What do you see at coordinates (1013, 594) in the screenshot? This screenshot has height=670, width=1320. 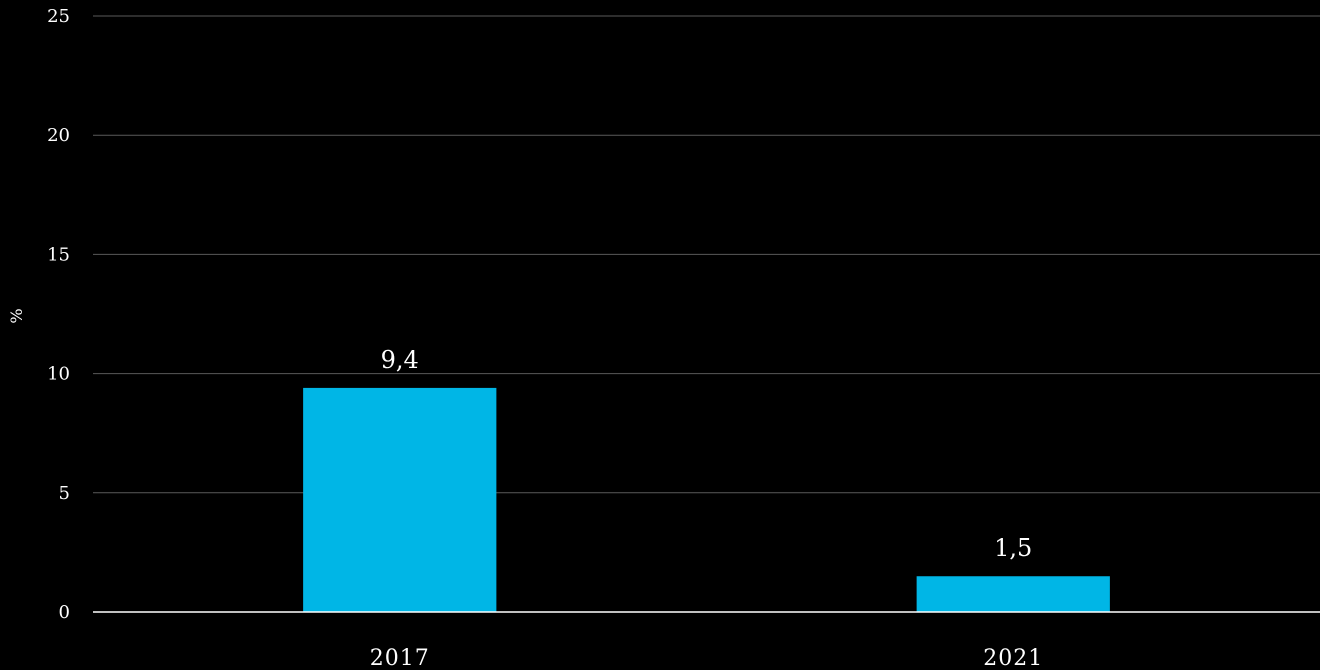 I see `bar-2021` at bounding box center [1013, 594].